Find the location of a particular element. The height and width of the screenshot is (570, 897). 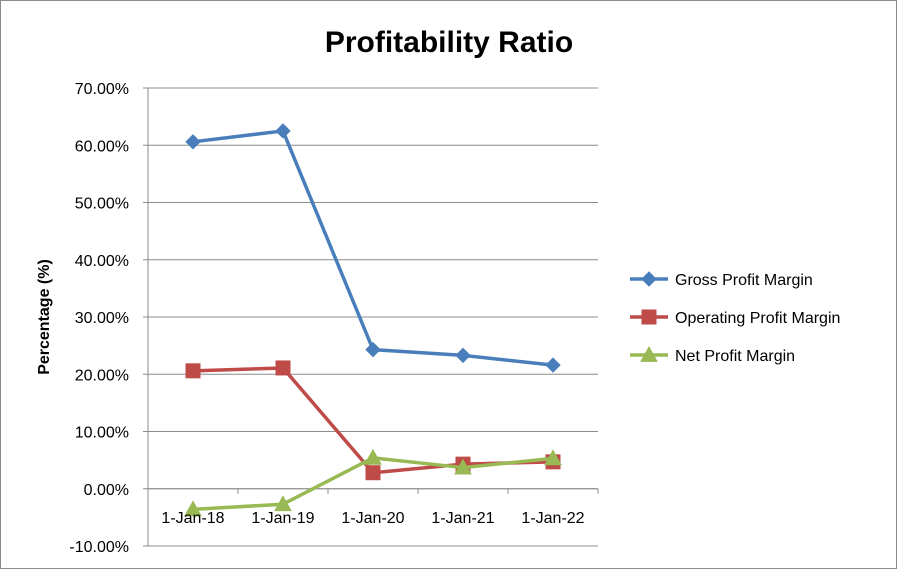

series-net-profit-margin is located at coordinates (373, 482).